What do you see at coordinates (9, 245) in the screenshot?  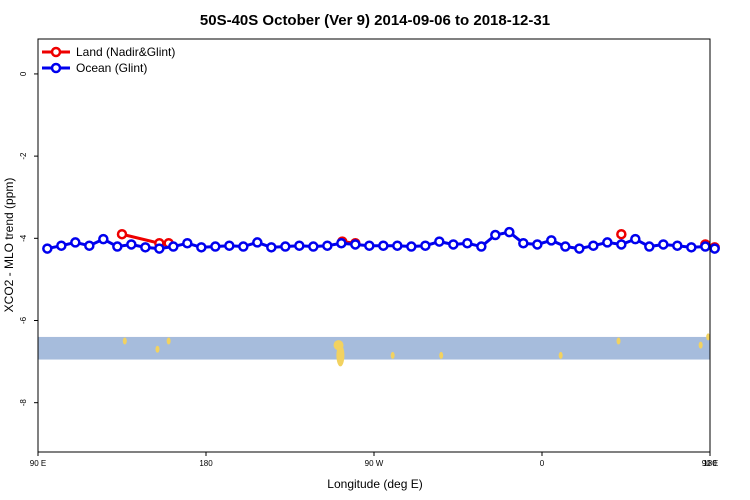 I see `y-axis-label: XCO2 - MLO trend (ppm)` at bounding box center [9, 245].